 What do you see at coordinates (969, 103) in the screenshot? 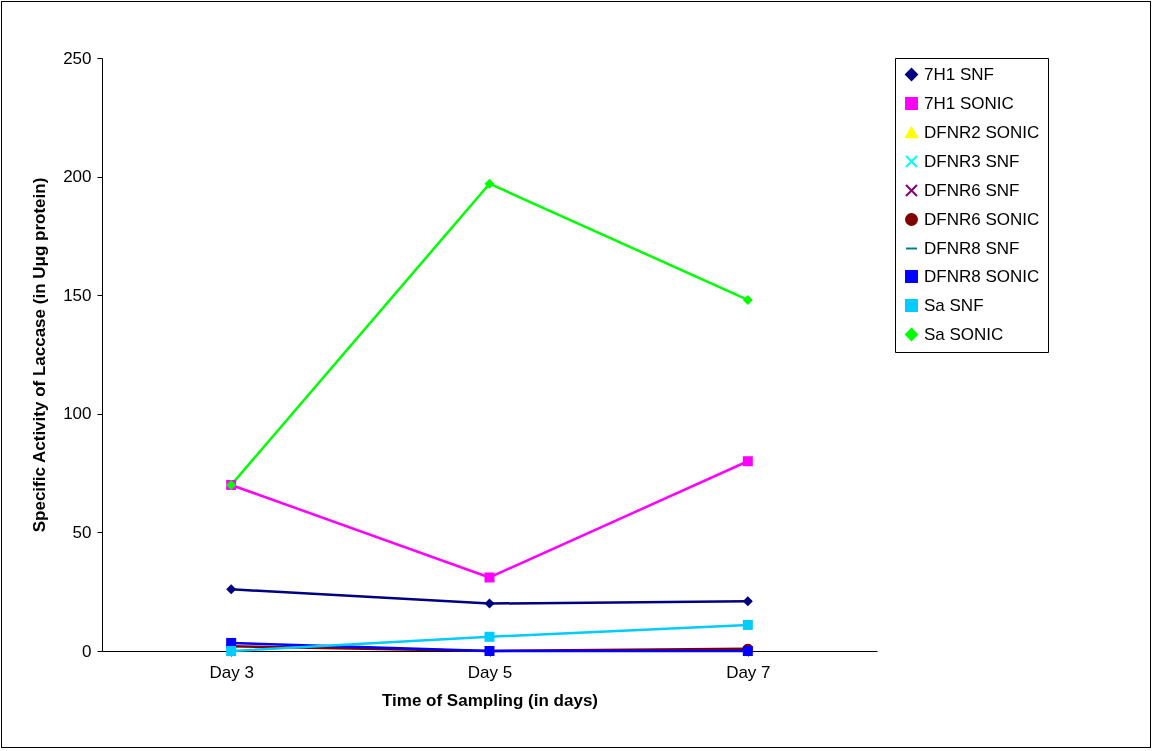
I see `legend-label: 7H1 SONIC` at bounding box center [969, 103].